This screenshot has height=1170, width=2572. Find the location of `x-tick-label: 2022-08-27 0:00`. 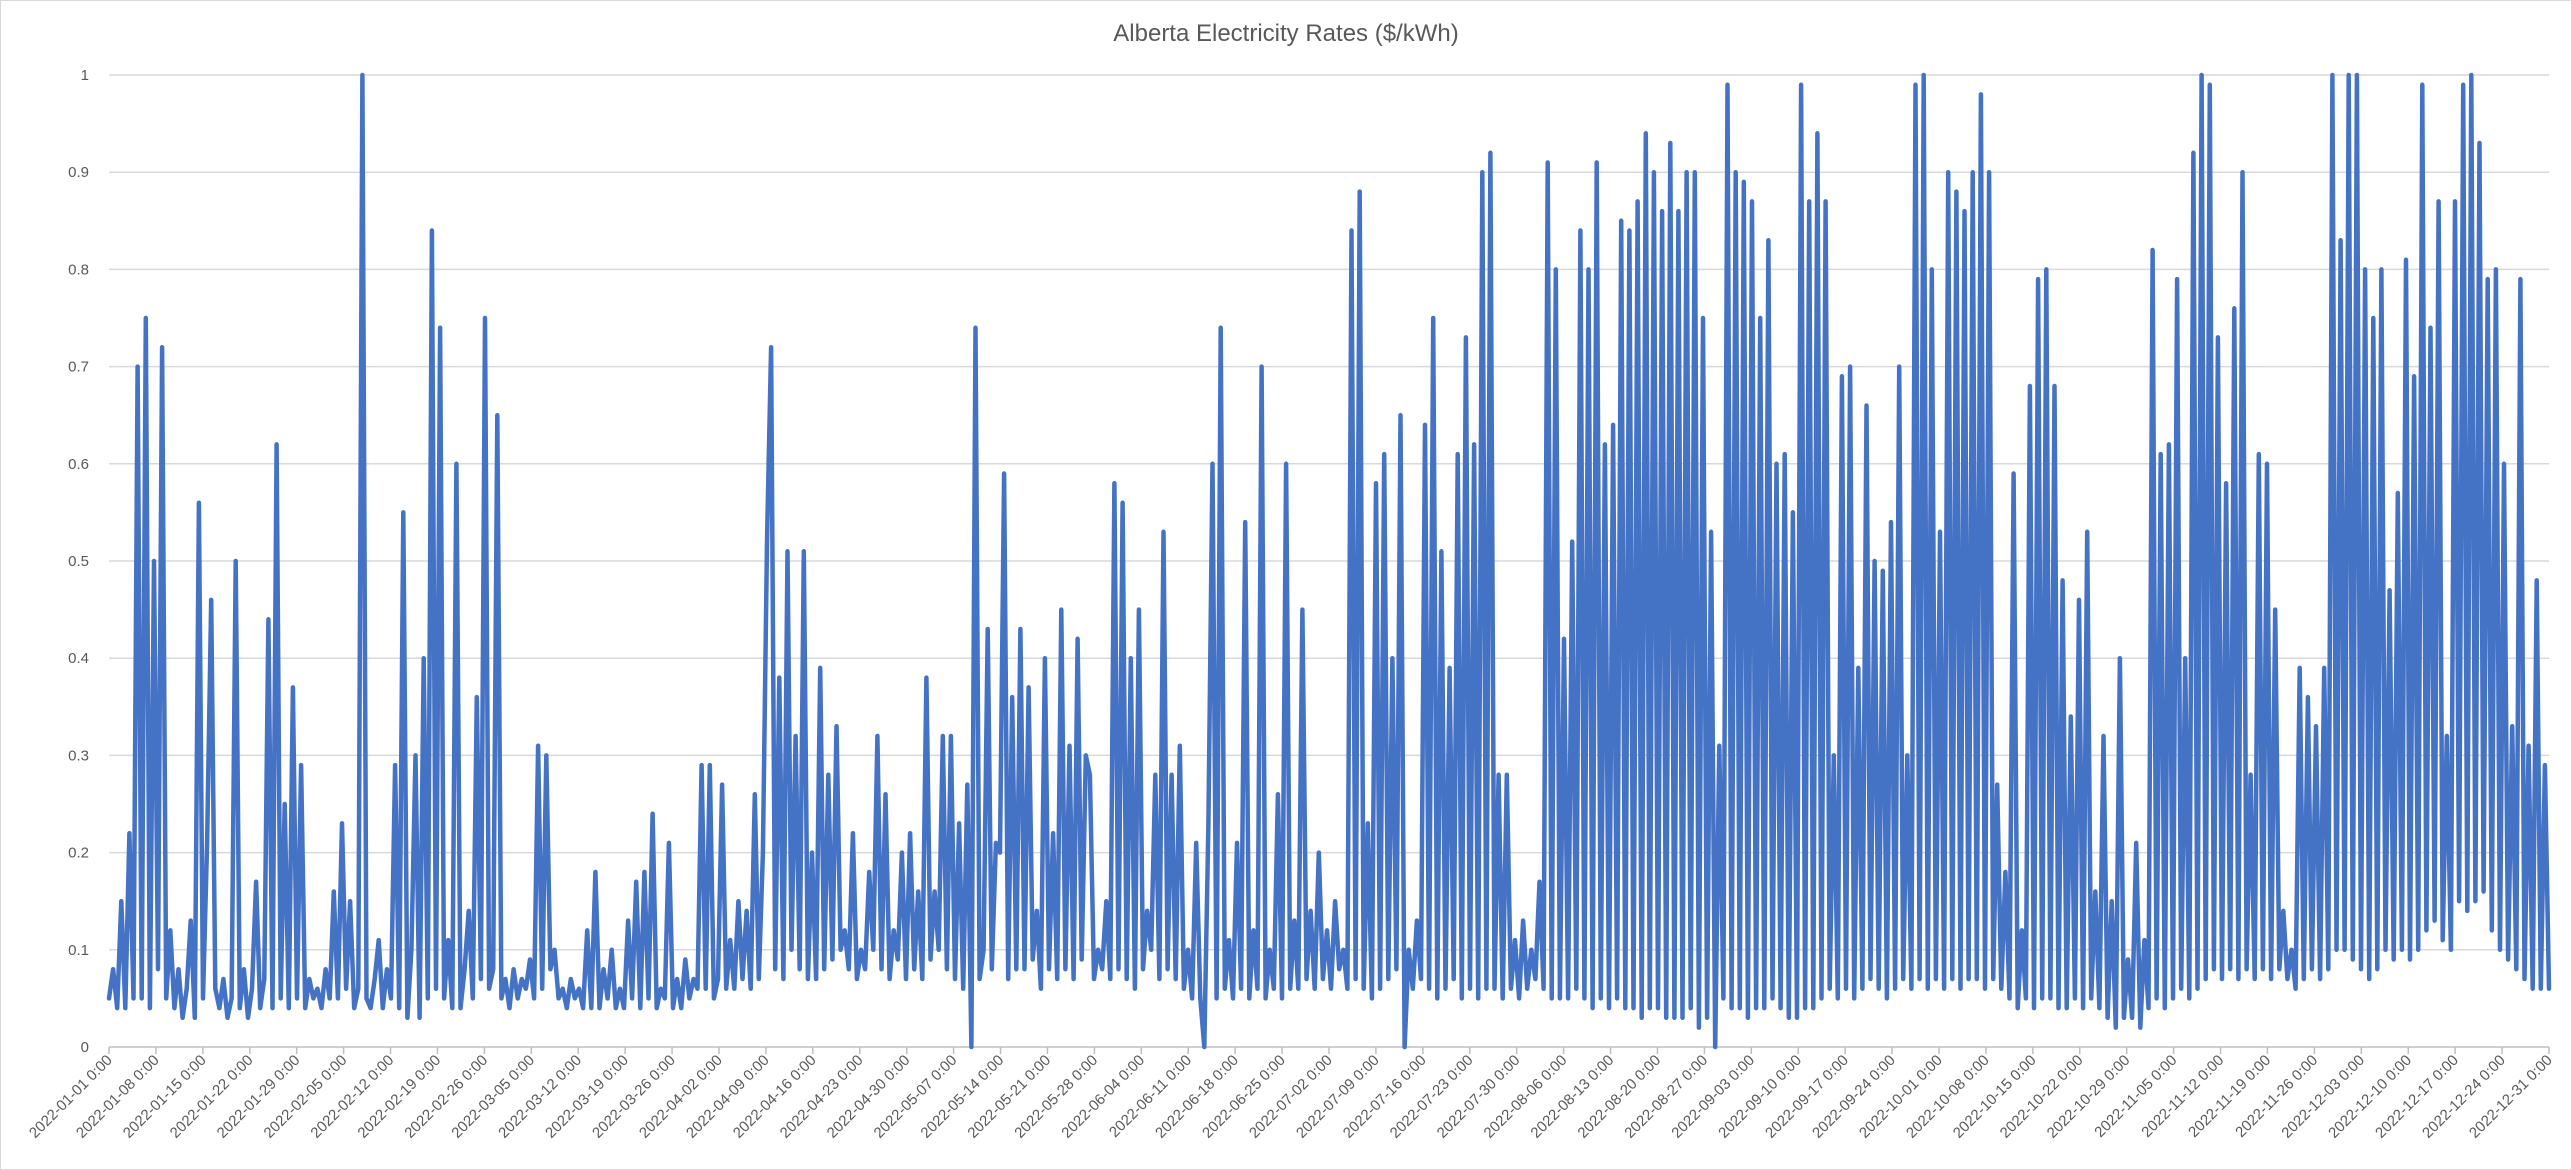

x-tick-label: 2022-08-27 0:00 is located at coordinates (1666, 1097).